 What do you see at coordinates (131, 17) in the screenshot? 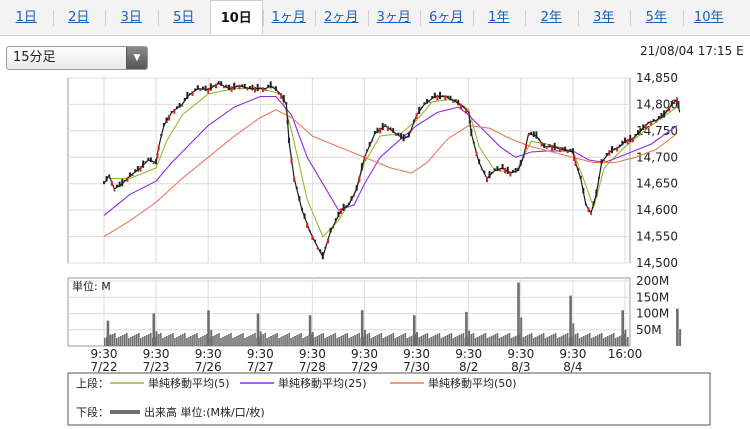
I see `tab-2: 3日` at bounding box center [131, 17].